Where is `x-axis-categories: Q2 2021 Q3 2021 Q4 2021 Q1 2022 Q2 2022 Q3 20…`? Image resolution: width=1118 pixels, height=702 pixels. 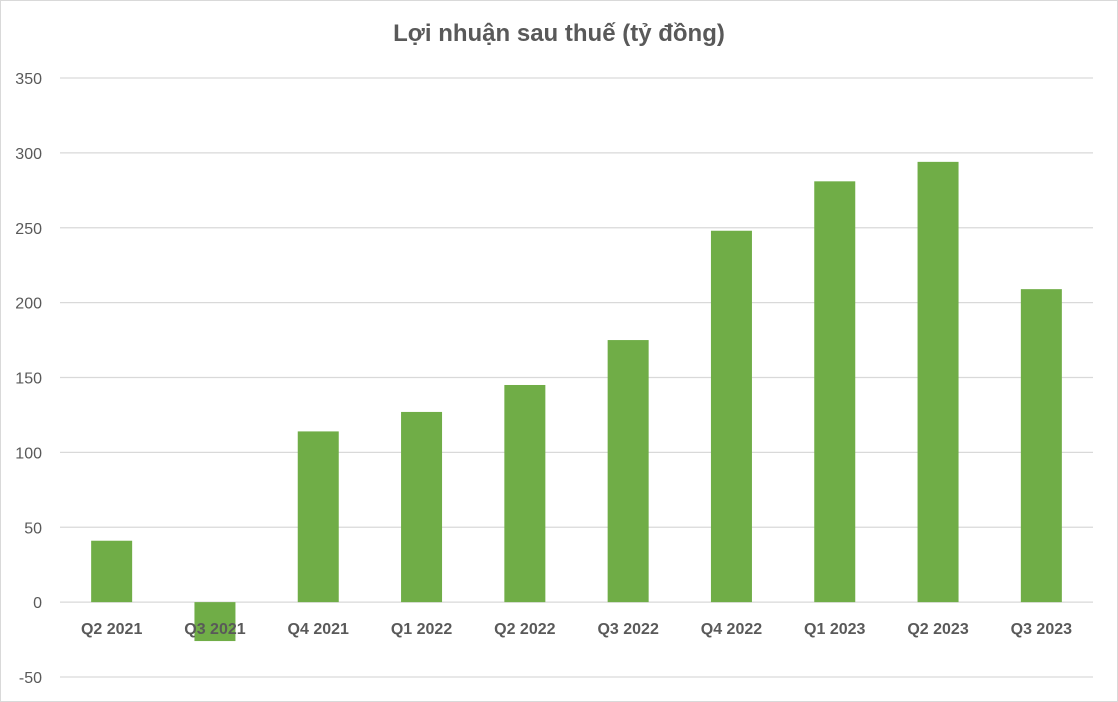 x-axis-categories: Q2 2021 Q3 2021 Q4 2021 Q1 2022 Q2 2022 Q3 20… is located at coordinates (576, 629).